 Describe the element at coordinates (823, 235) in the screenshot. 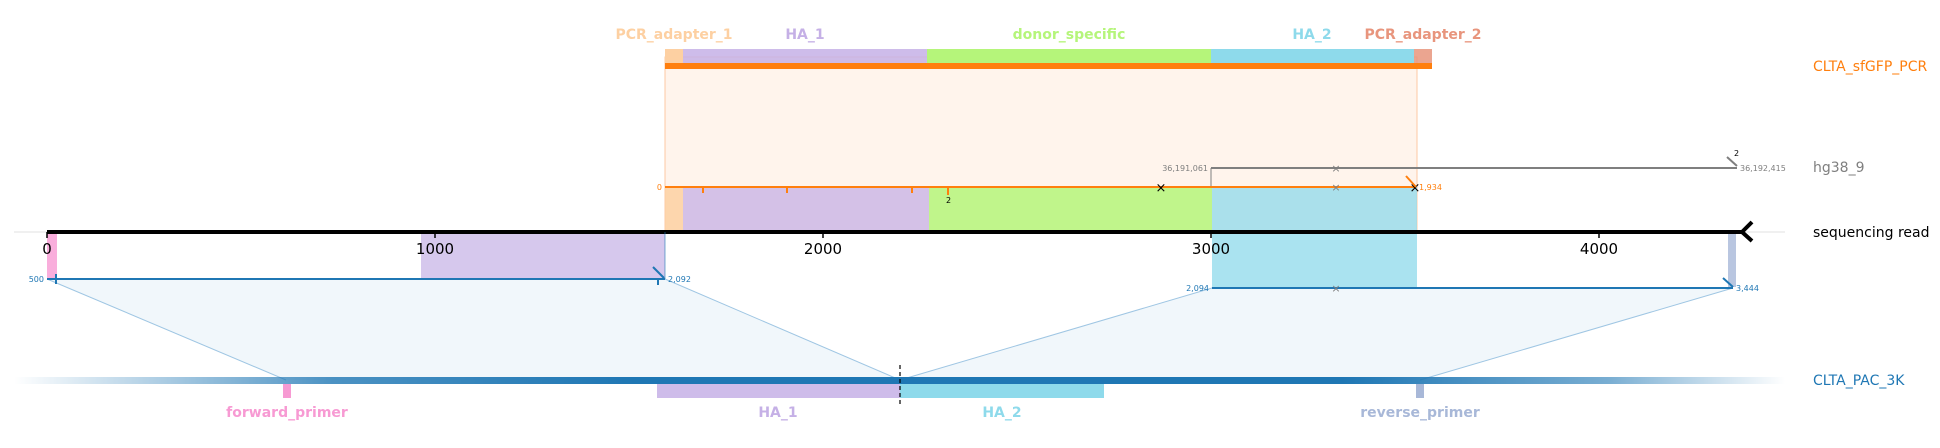

I see `axis-ticks` at that location.